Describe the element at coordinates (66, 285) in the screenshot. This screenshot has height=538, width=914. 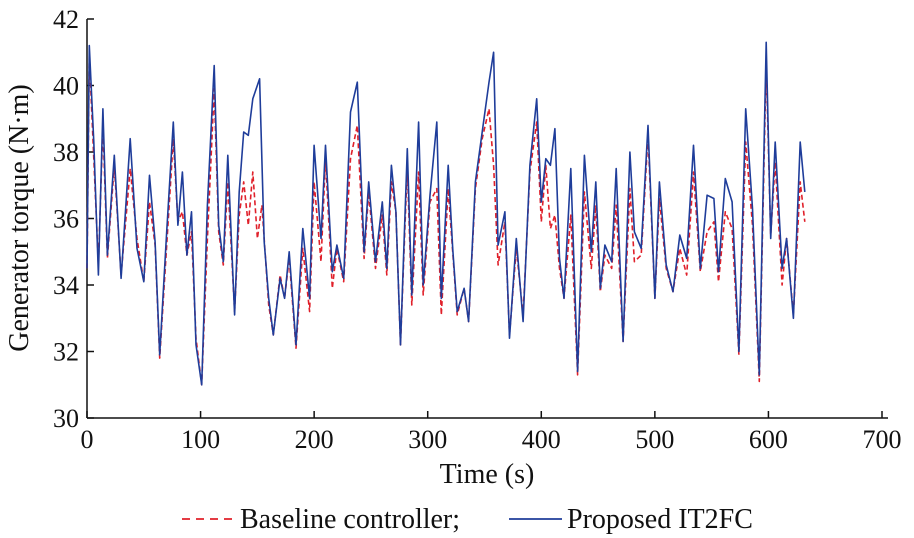
I see `y-tick-label: 34` at that location.